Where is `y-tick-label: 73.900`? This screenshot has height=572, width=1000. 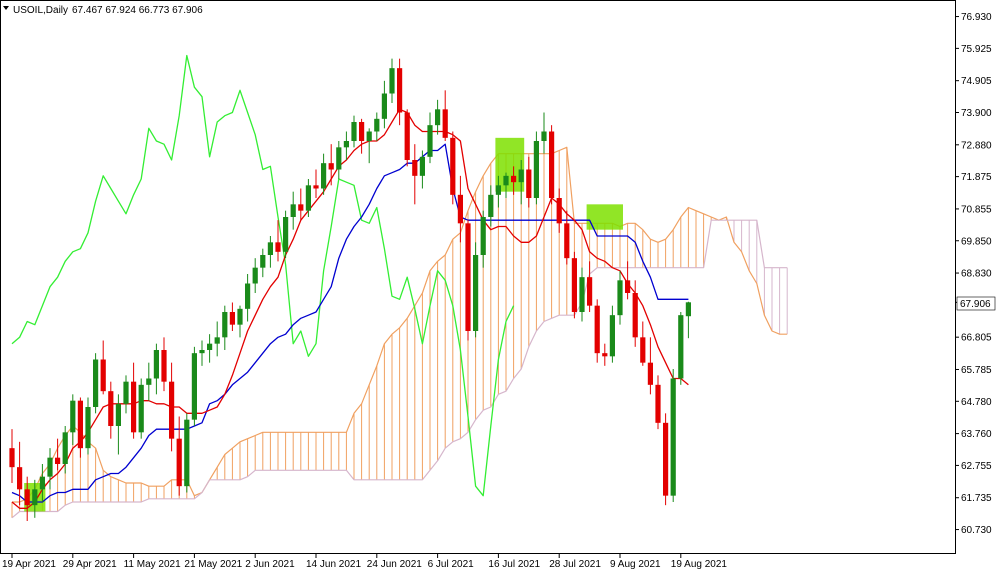 y-tick-label: 73.900 is located at coordinates (976, 113).